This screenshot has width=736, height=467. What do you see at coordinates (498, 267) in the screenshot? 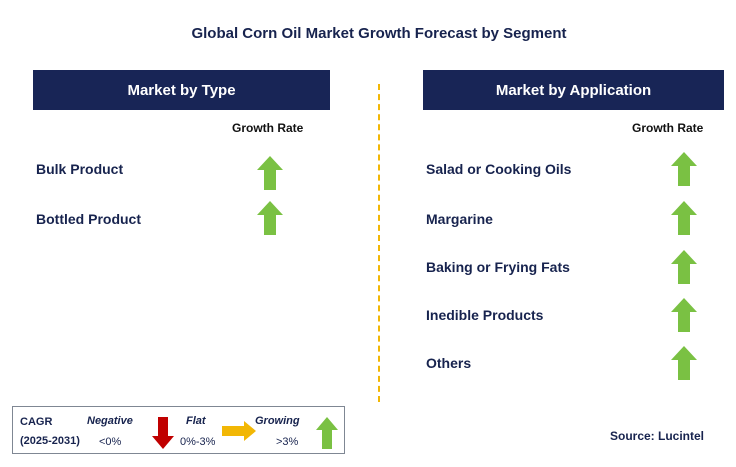
I see `right-item-baking-or-frying-fats: Baking or Frying Fats` at bounding box center [498, 267].